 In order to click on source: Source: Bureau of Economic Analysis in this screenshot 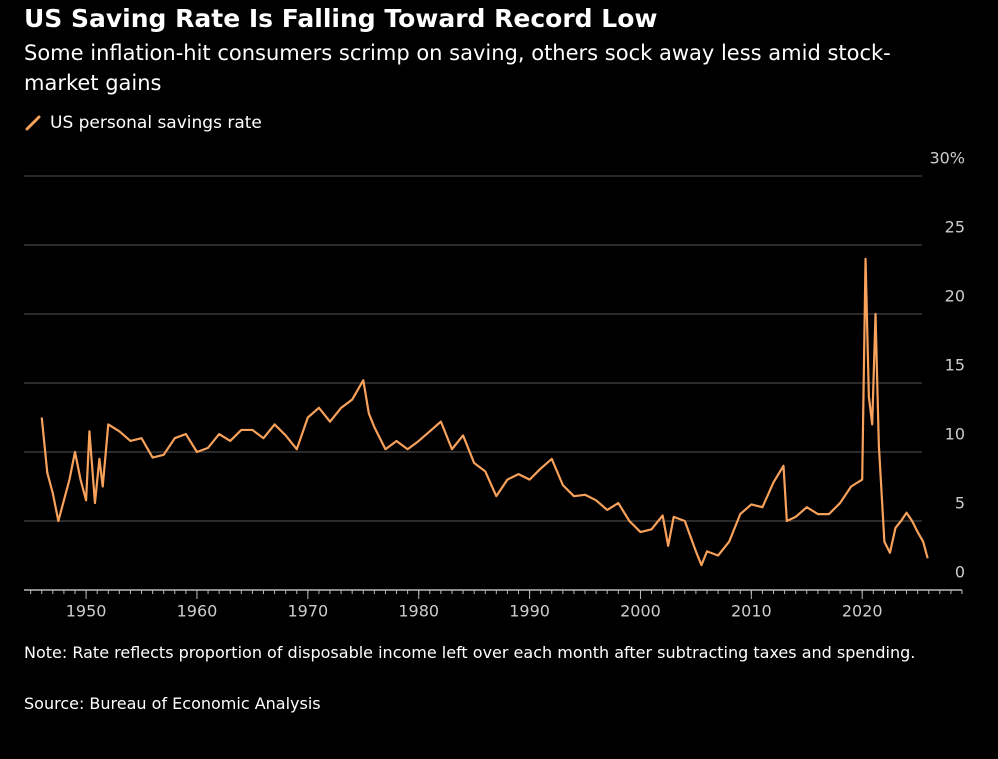, I will do `click(172, 703)`.